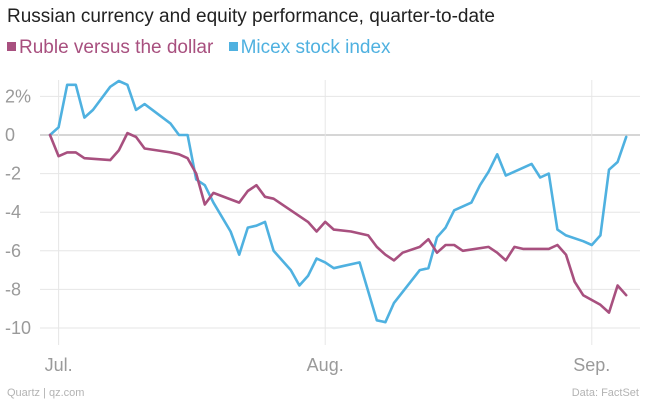 The height and width of the screenshot is (403, 645). What do you see at coordinates (13, 212) in the screenshot?
I see `y-tick-label: -4` at bounding box center [13, 212].